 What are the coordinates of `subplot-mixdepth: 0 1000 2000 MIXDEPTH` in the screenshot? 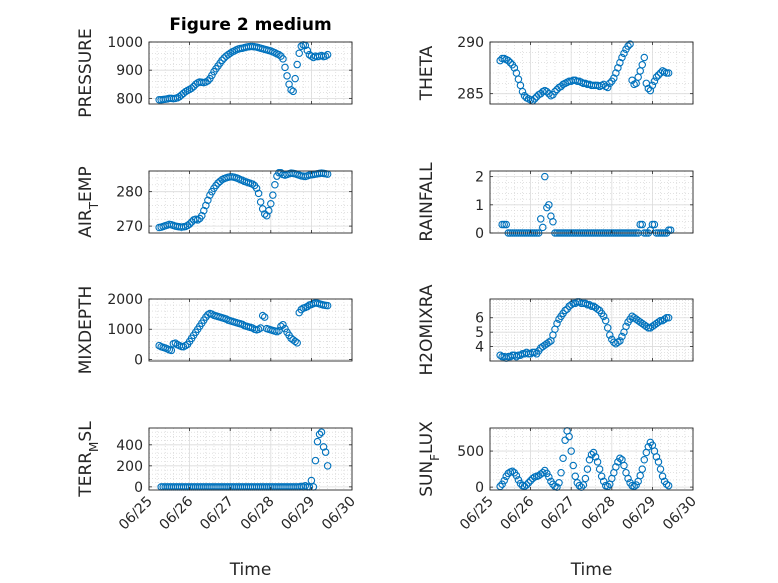 It's located at (214, 330).